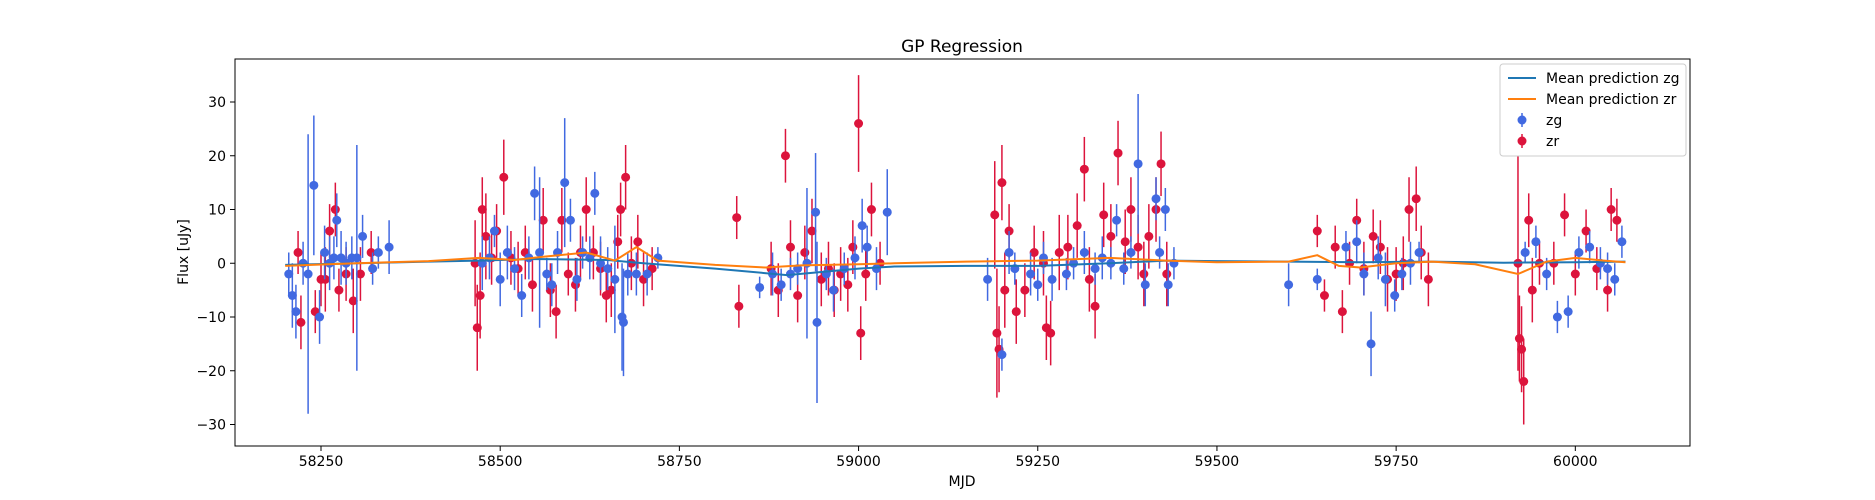  Describe the element at coordinates (955, 260) in the screenshot. I see `mean-prediction-zr-line` at that location.